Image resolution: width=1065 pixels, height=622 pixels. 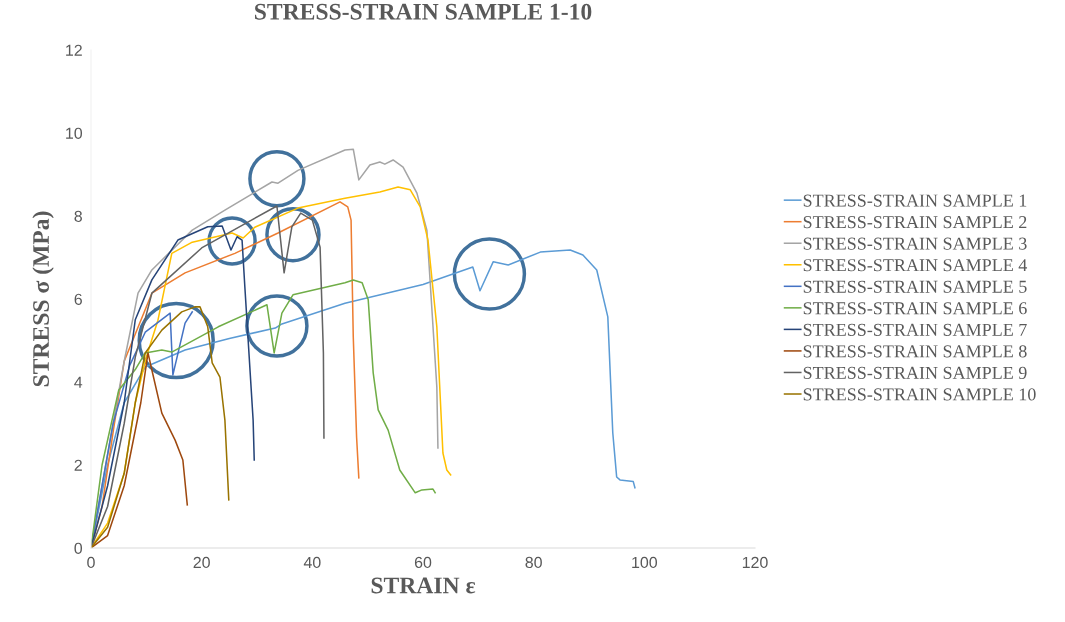 I want to click on y-tick-label: 12, so click(x=74, y=50).